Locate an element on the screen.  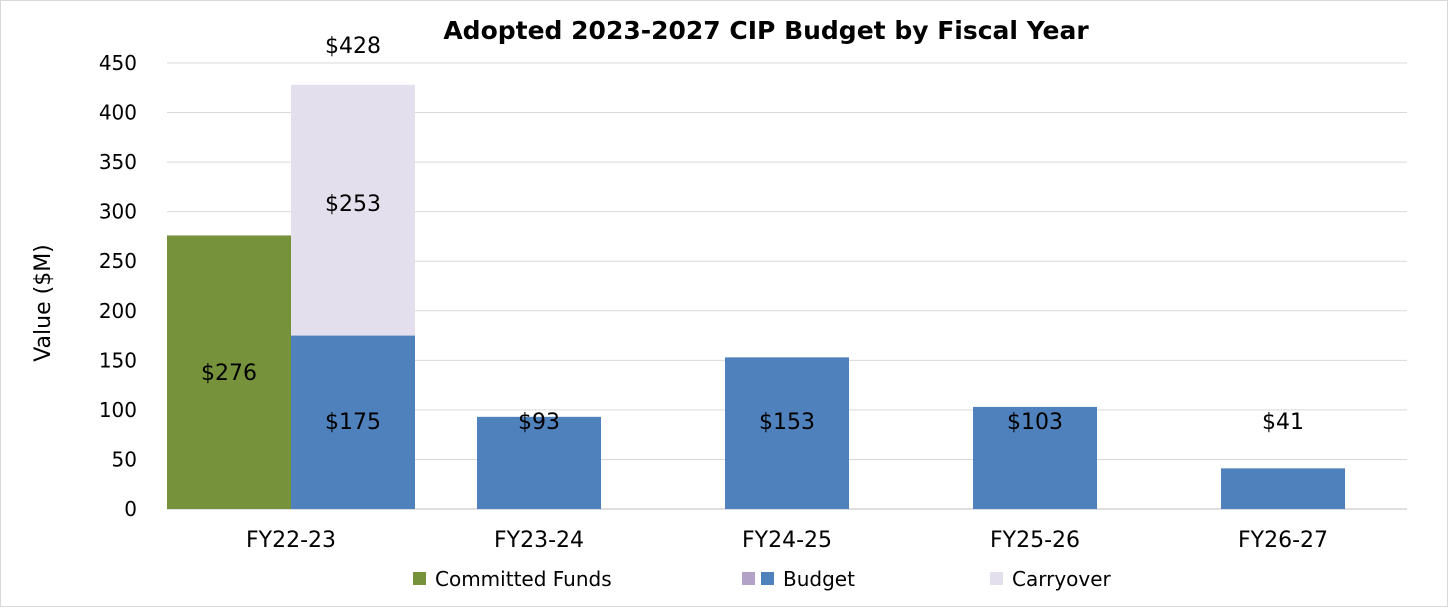
data-label: $103 is located at coordinates (1035, 422).